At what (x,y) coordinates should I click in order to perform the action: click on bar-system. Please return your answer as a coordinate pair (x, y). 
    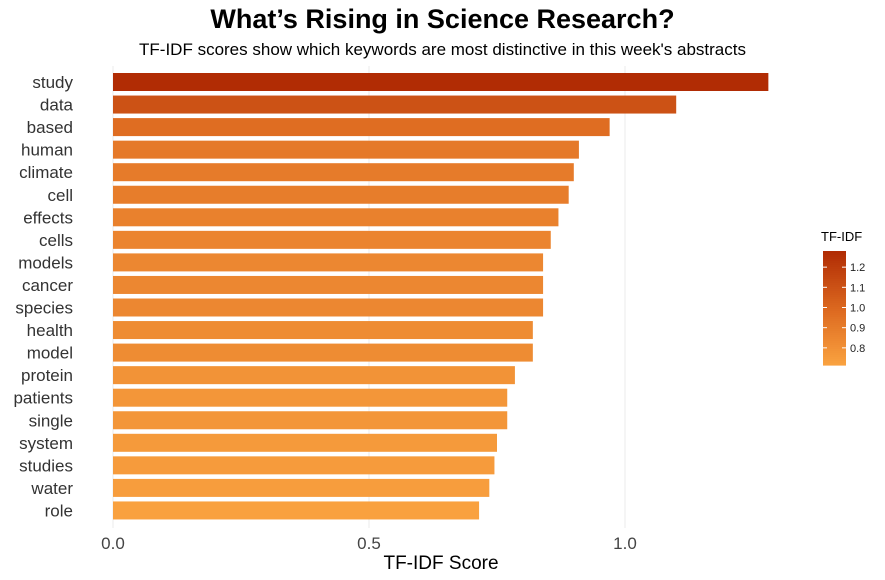
    Looking at the image, I should click on (305, 442).